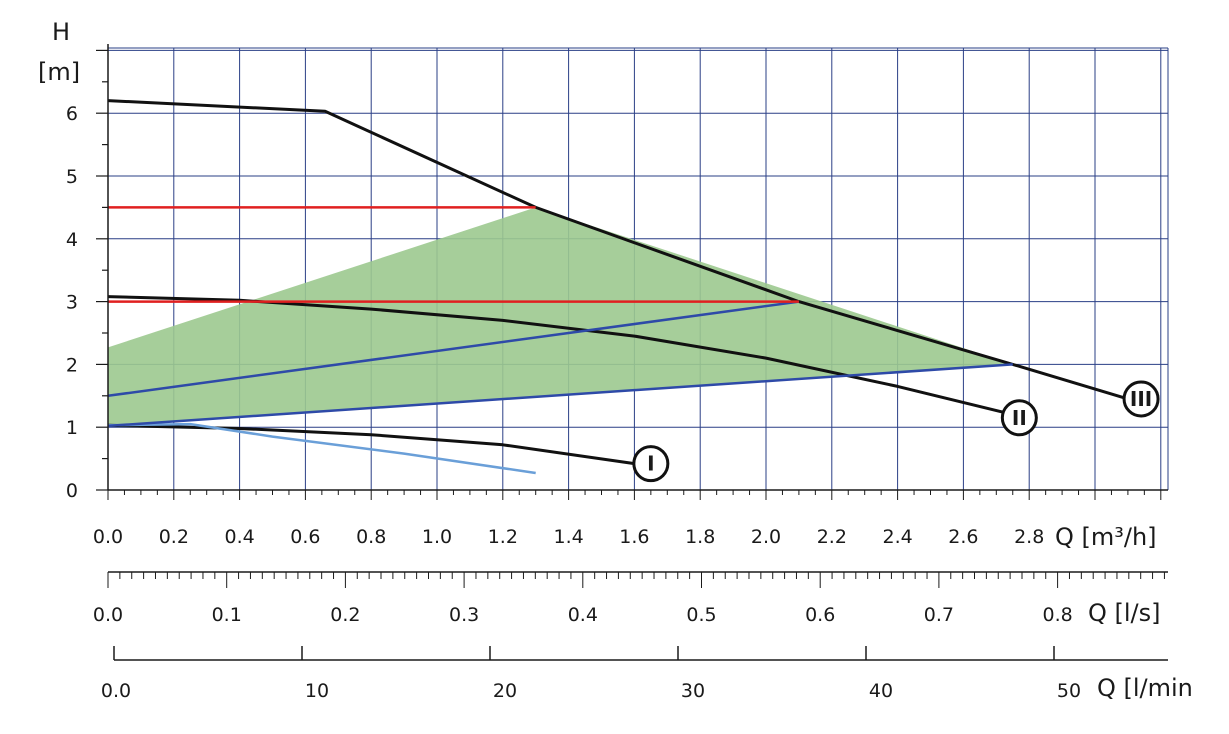 The height and width of the screenshot is (734, 1229). Describe the element at coordinates (371, 444) in the screenshot. I see `series-line-i` at that location.